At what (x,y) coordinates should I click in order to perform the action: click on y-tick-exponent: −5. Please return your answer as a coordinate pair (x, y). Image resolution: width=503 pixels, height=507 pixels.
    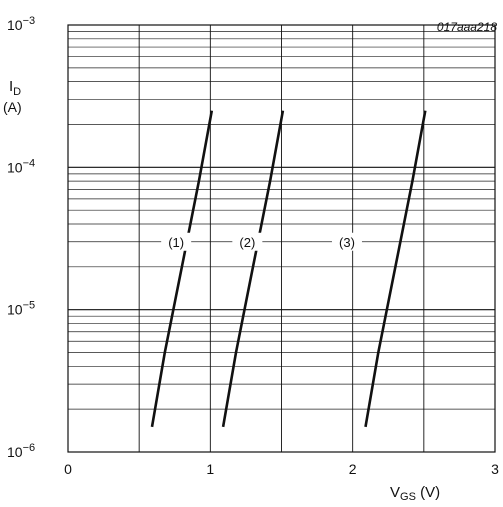
    Looking at the image, I should click on (29, 306).